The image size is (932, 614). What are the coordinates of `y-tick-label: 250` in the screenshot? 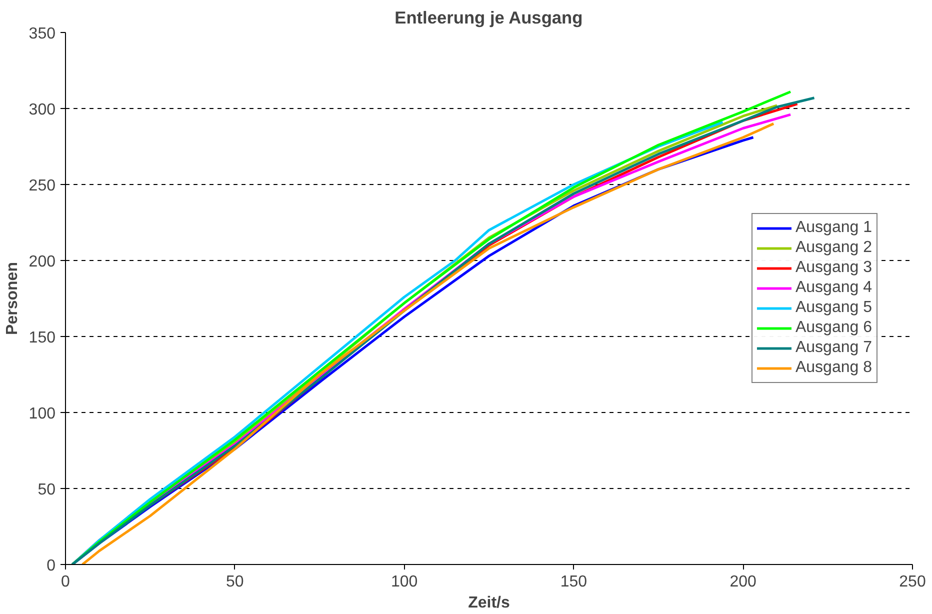 It's located at (42, 186).